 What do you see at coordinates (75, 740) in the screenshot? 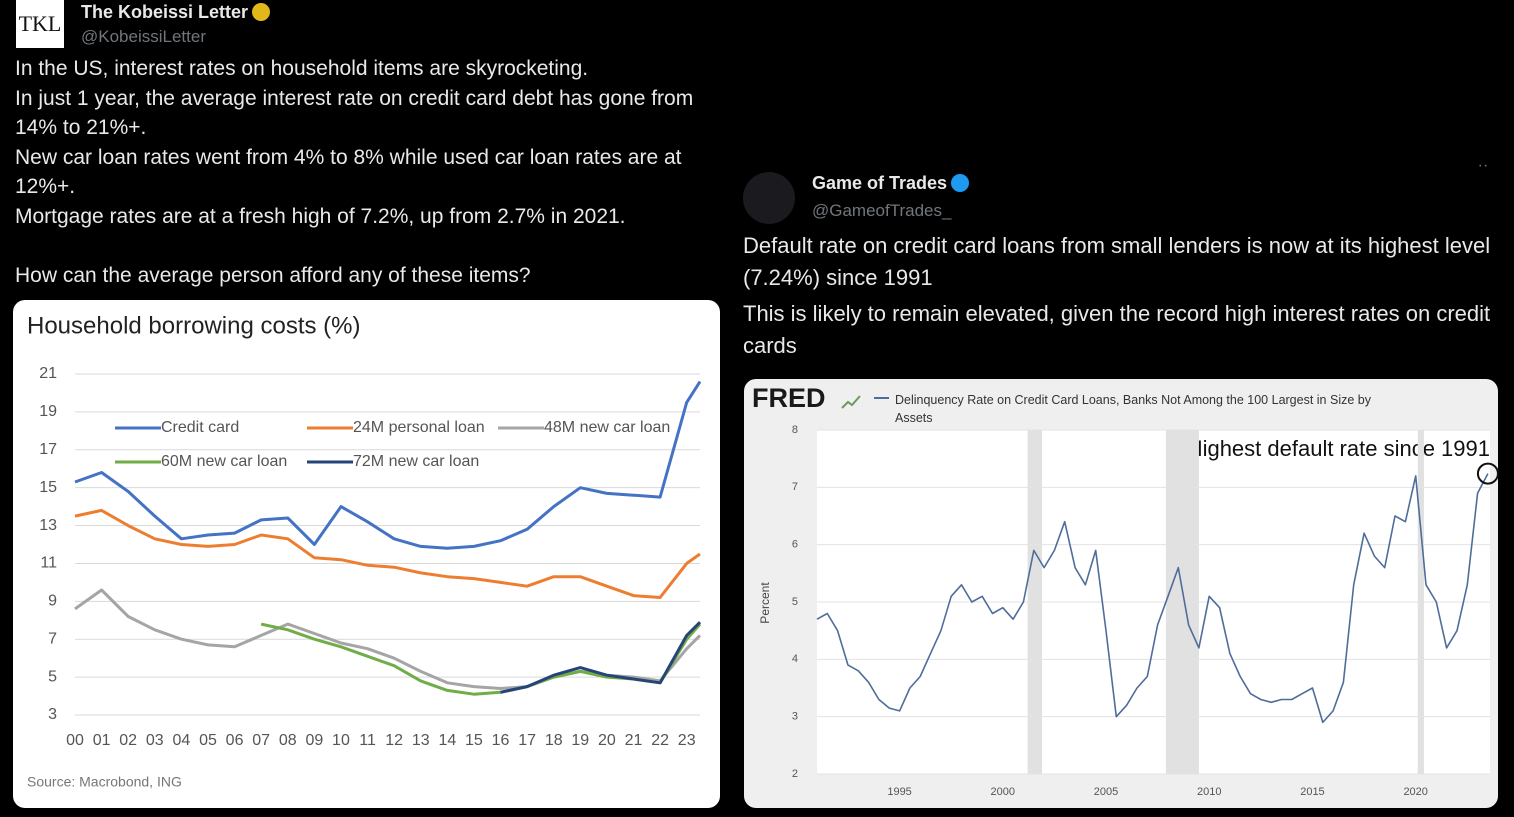
I see `x-tick-label: 00` at bounding box center [75, 740].